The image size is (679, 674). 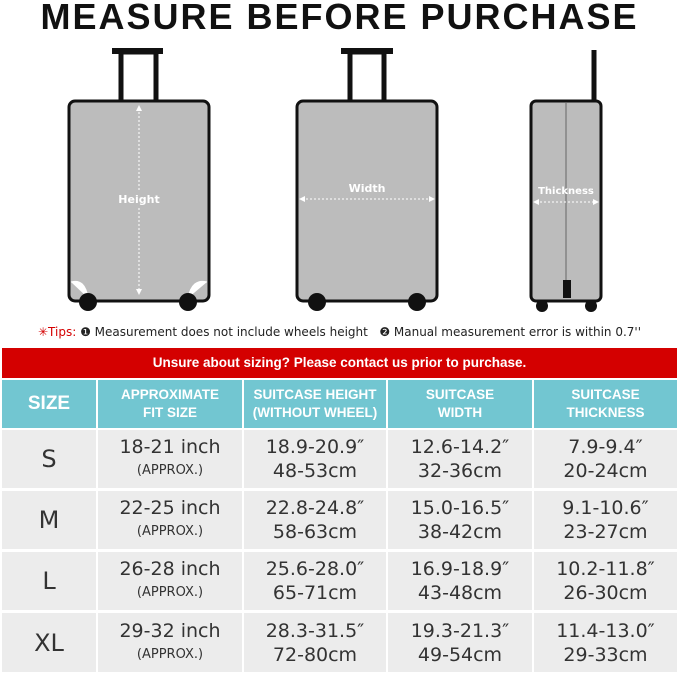 I want to click on tips-label: ✳Tips:, so click(x=57, y=332).